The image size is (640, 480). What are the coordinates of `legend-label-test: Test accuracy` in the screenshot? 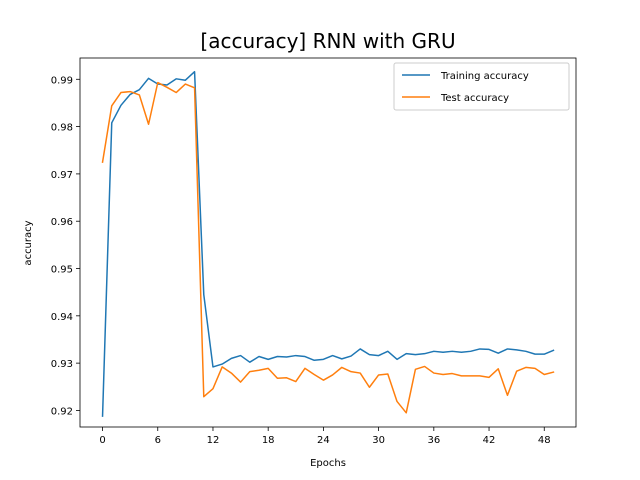 It's located at (474, 98).